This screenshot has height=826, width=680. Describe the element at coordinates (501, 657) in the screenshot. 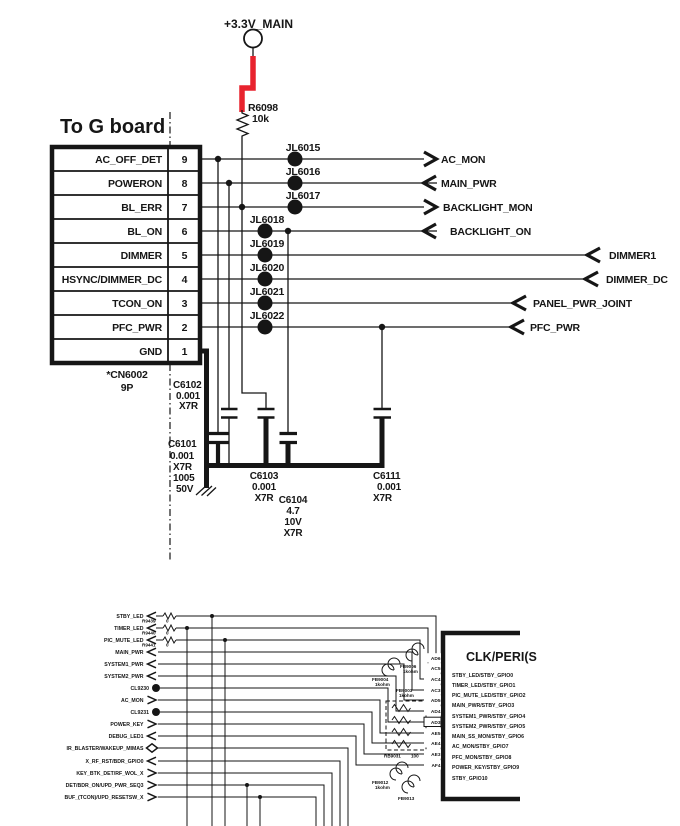

I see `block-title: CLK/PERI(S` at that location.